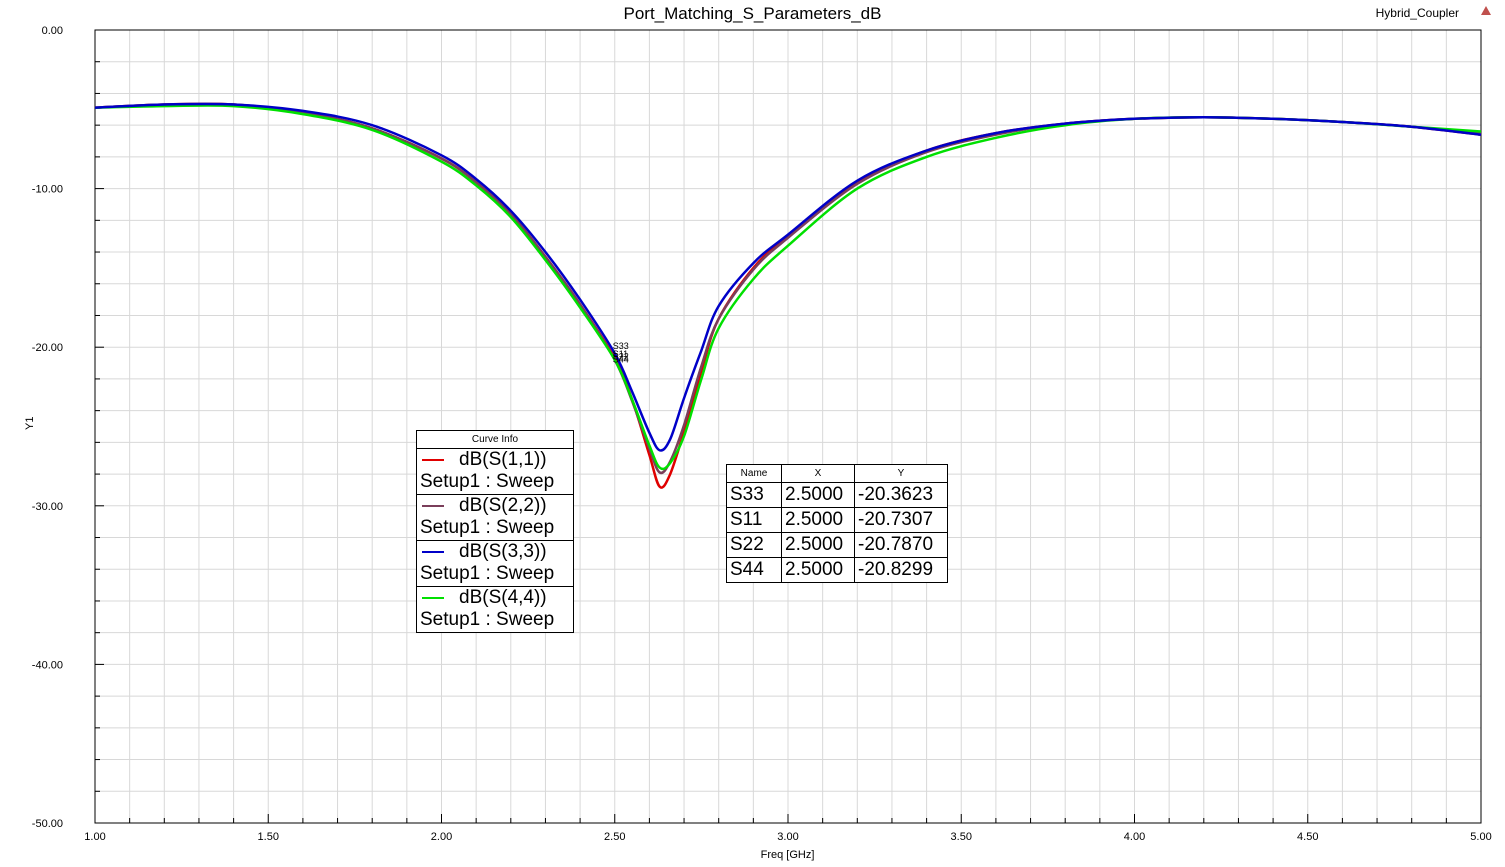 This screenshot has width=1505, height=867. Describe the element at coordinates (94, 837) in the screenshot. I see `x-tick-label: 1.00` at that location.